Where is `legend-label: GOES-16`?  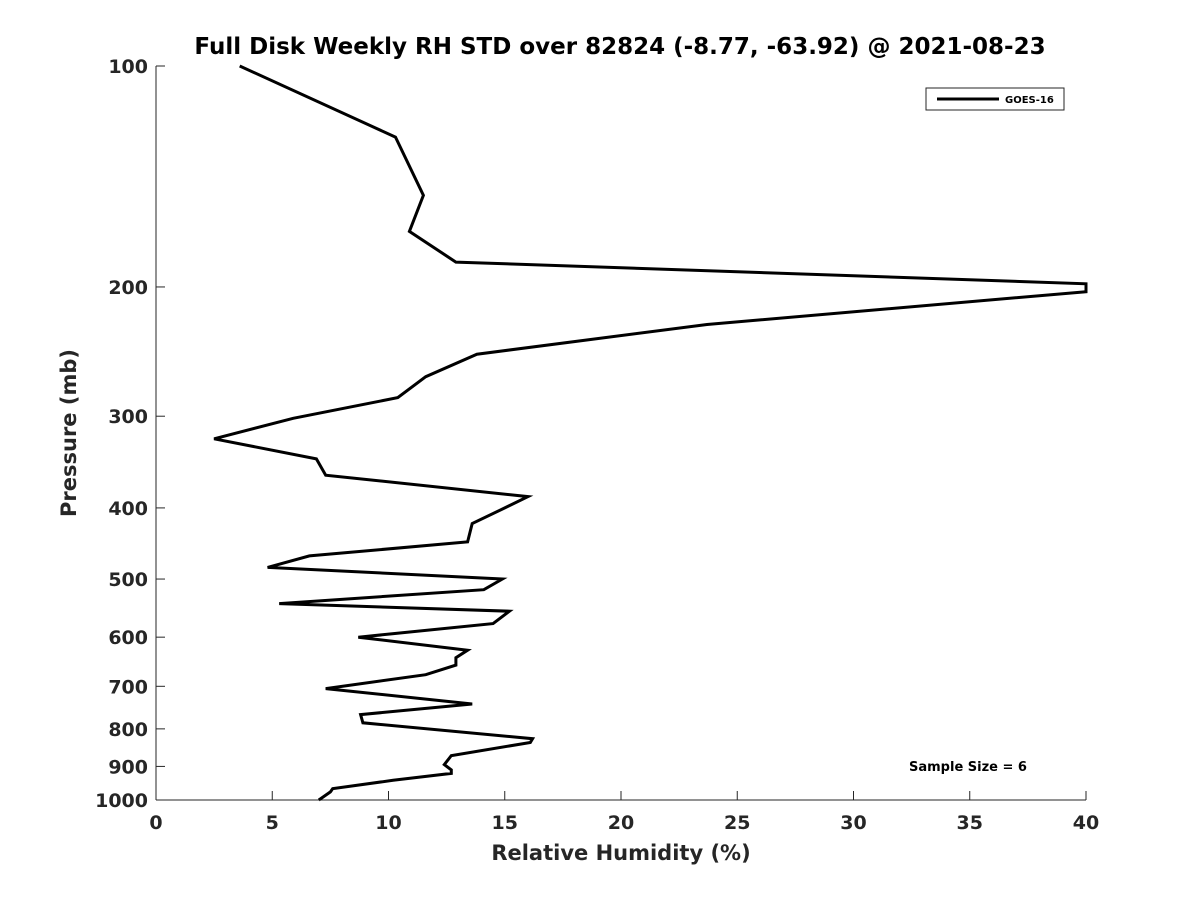 legend-label: GOES-16 is located at coordinates (1029, 100).